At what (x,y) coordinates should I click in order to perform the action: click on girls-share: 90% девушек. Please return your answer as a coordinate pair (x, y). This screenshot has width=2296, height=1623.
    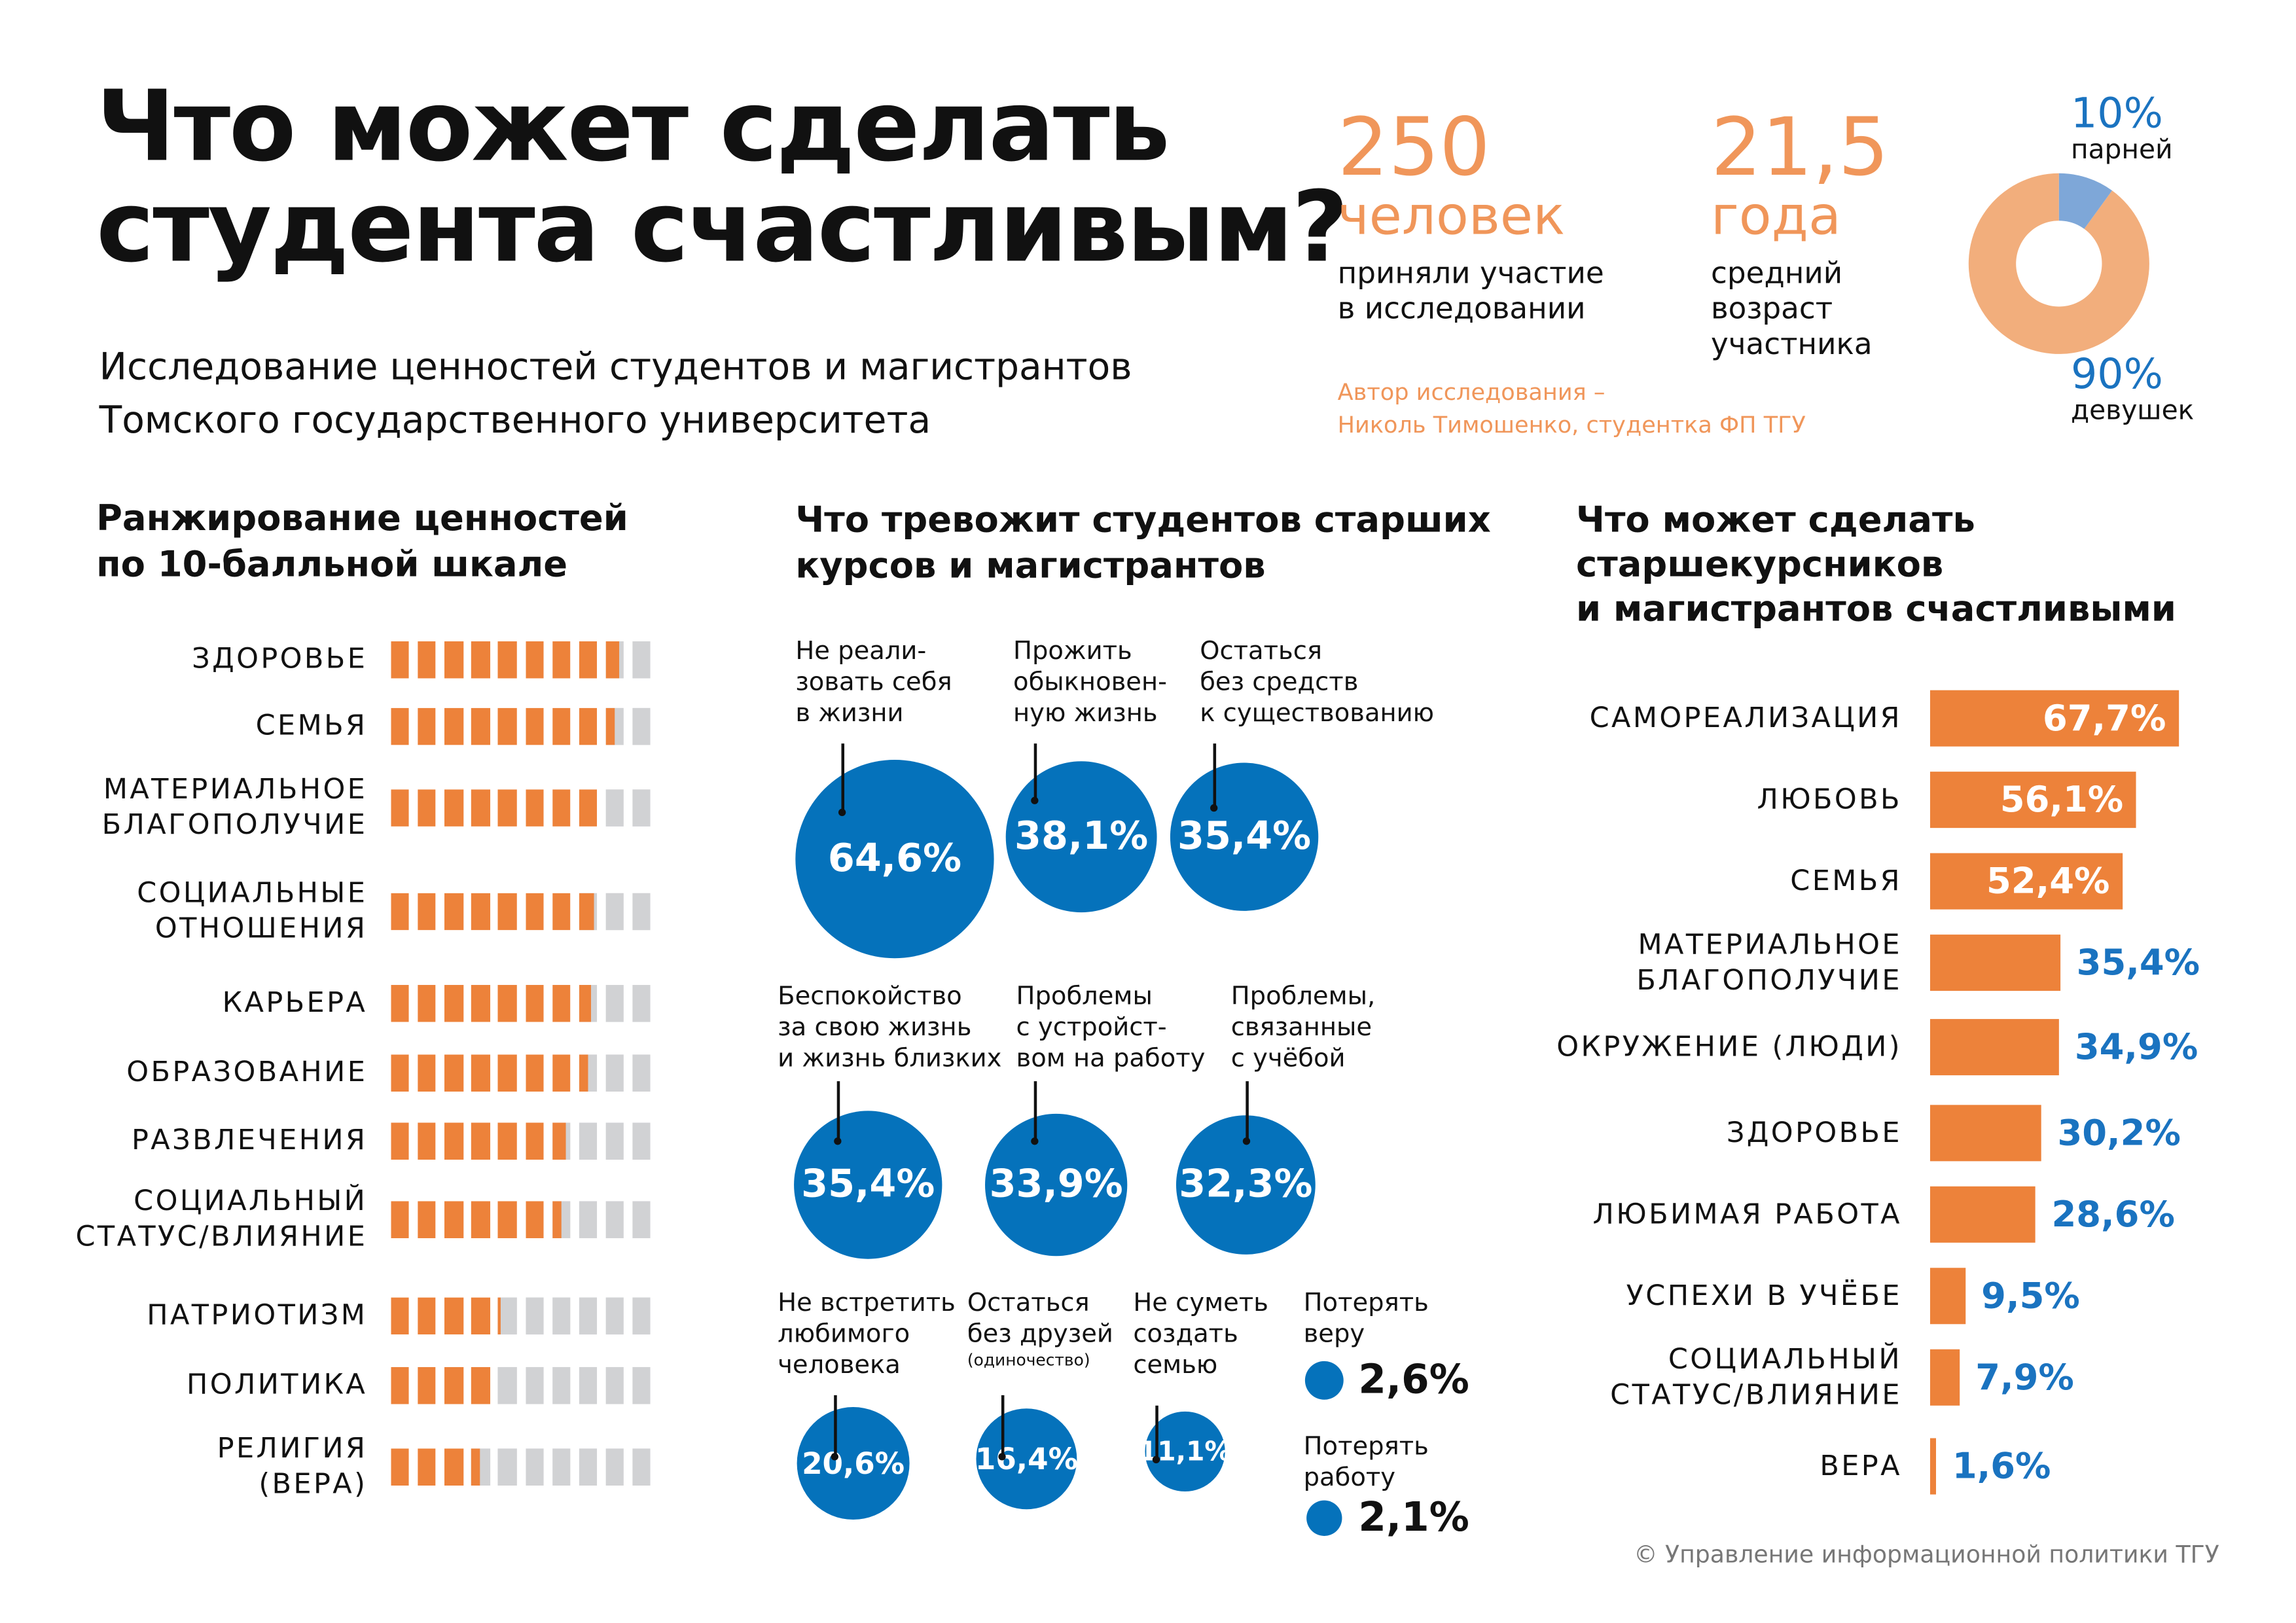
    Looking at the image, I should click on (2132, 390).